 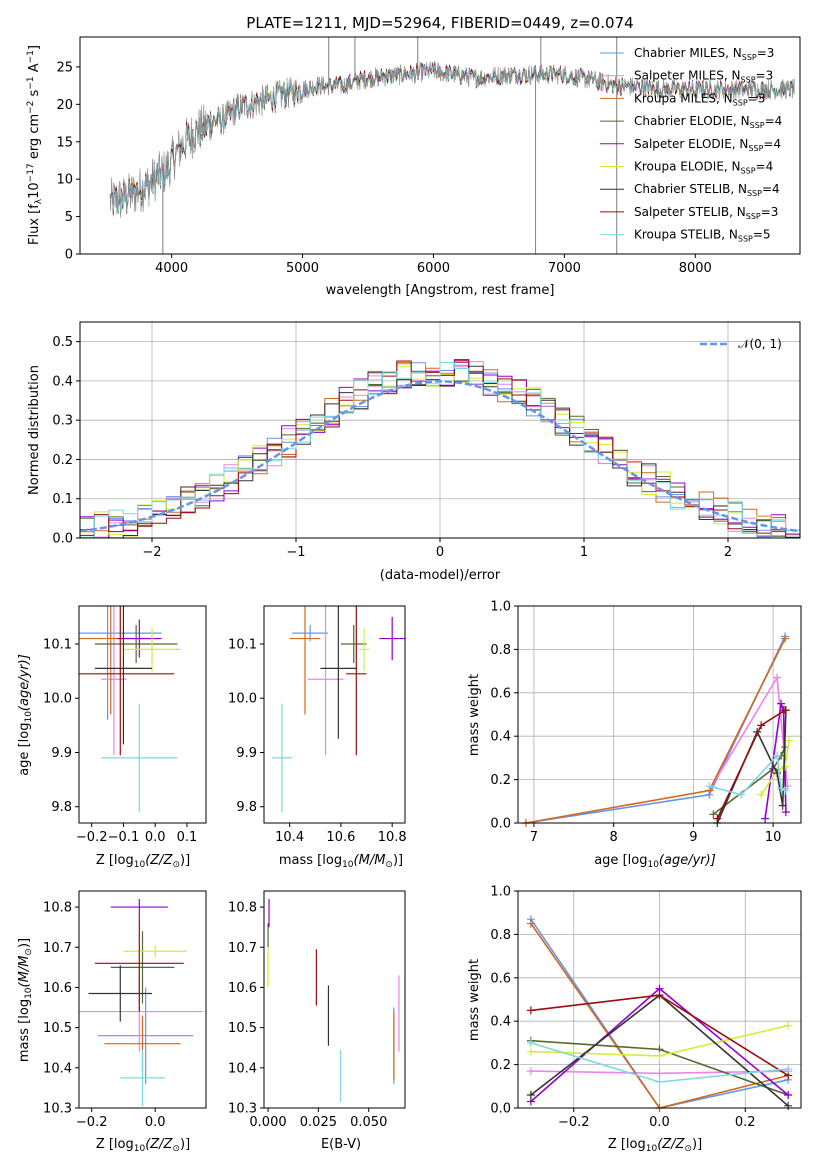 What do you see at coordinates (433, 268) in the screenshot?
I see `spectrum-xtick-label: 6000` at bounding box center [433, 268].